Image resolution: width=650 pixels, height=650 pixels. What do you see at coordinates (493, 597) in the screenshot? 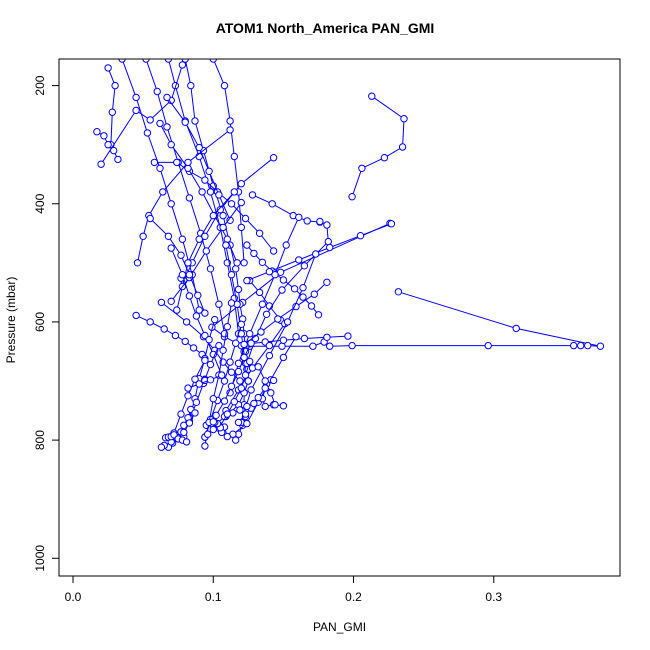
I see `x-tick-label: 0.3` at bounding box center [493, 597].